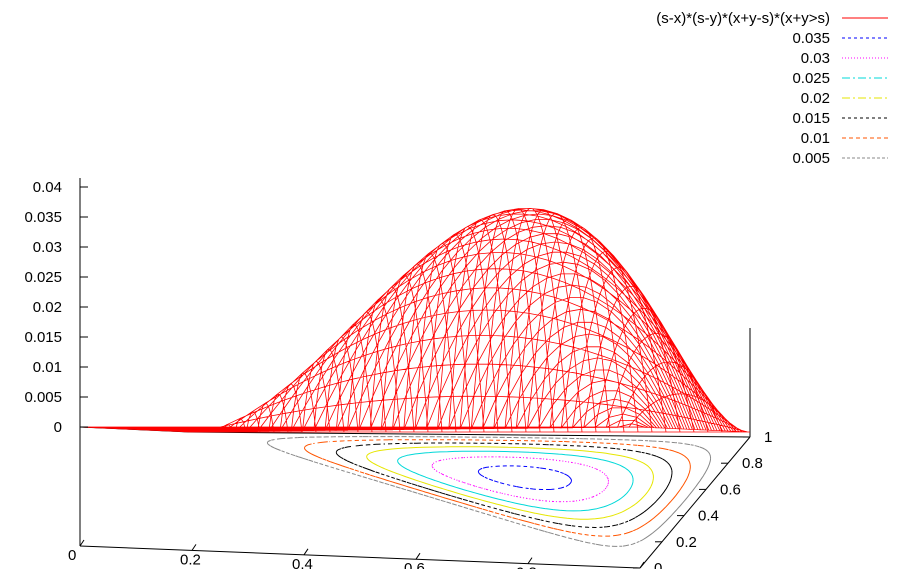 Image resolution: width=897 pixels, height=569 pixels. Describe the element at coordinates (47, 247) in the screenshot. I see `z-tick-label: 0.03` at that location.